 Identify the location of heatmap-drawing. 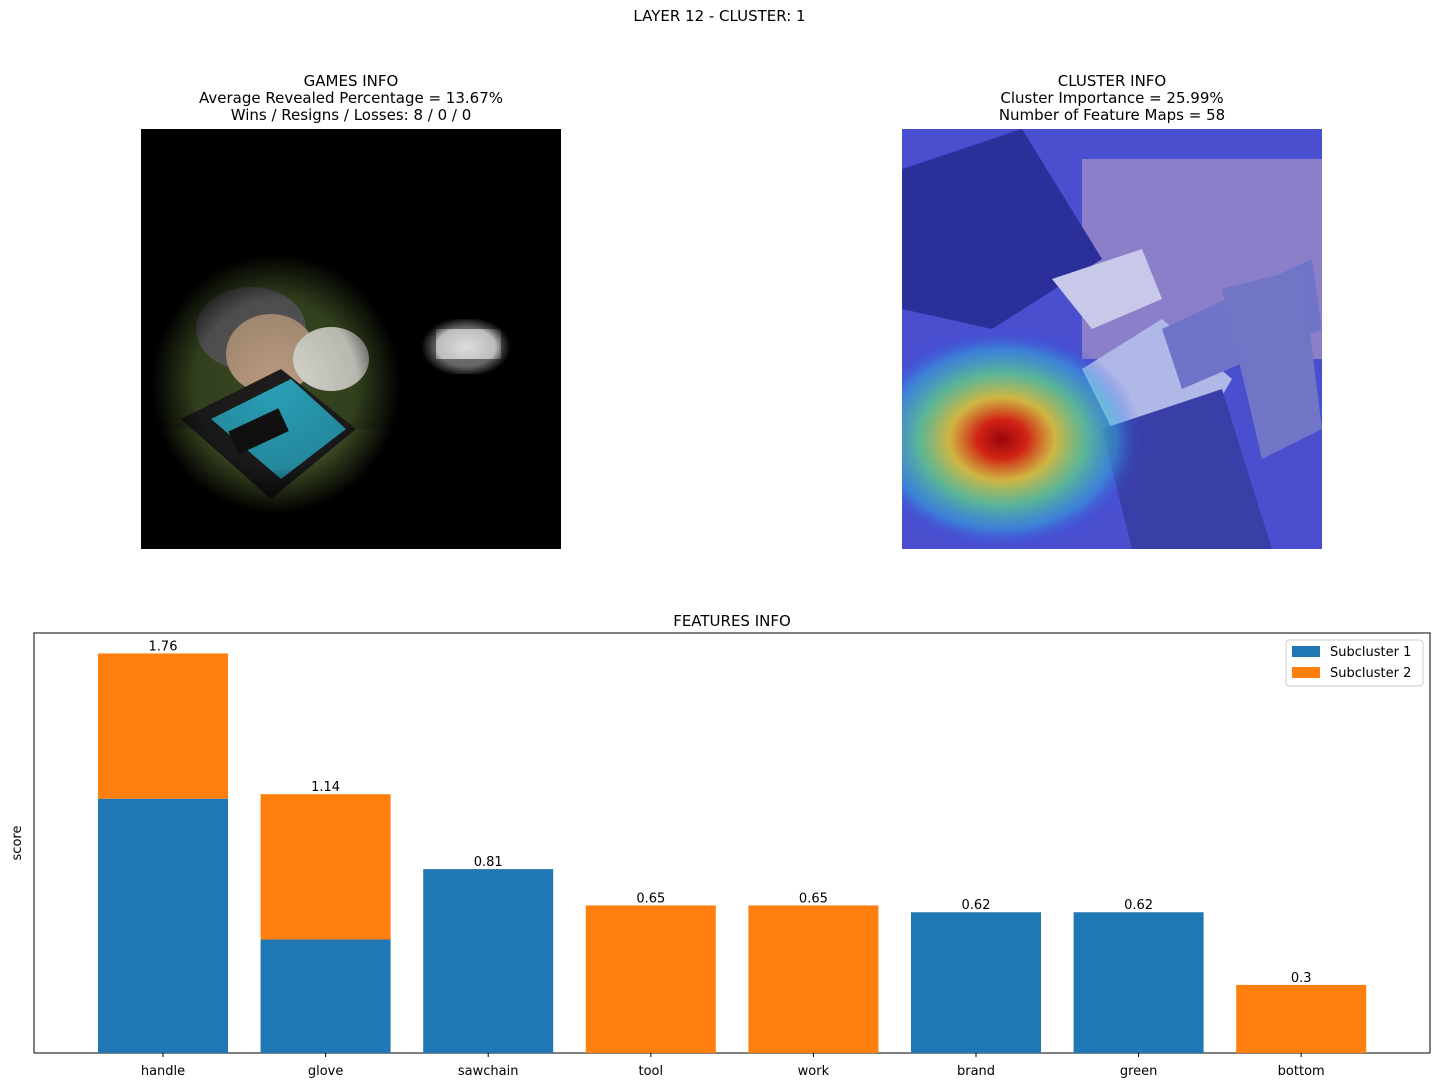
(1112, 339).